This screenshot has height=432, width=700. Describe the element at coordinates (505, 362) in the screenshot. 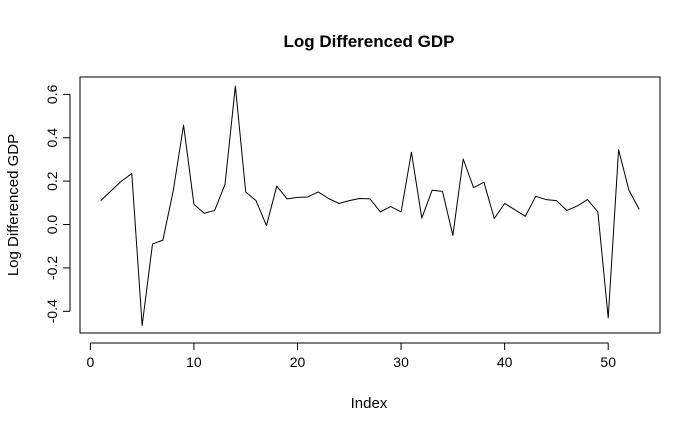

I see `x-tick-label: 40` at that location.